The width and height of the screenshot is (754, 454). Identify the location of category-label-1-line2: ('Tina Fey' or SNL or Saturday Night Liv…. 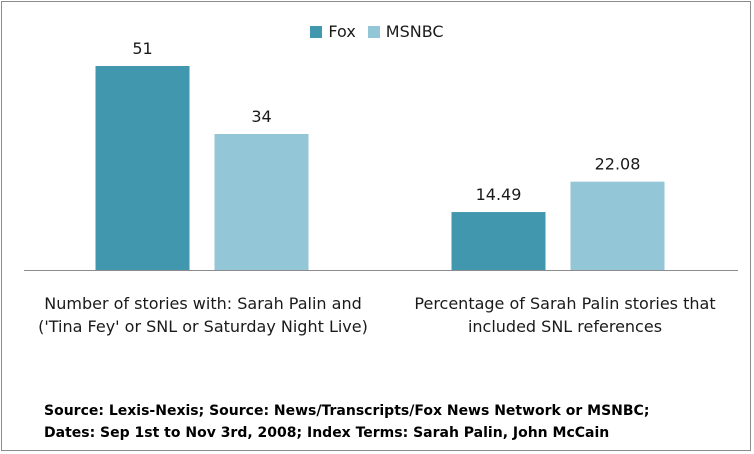
(203, 326).